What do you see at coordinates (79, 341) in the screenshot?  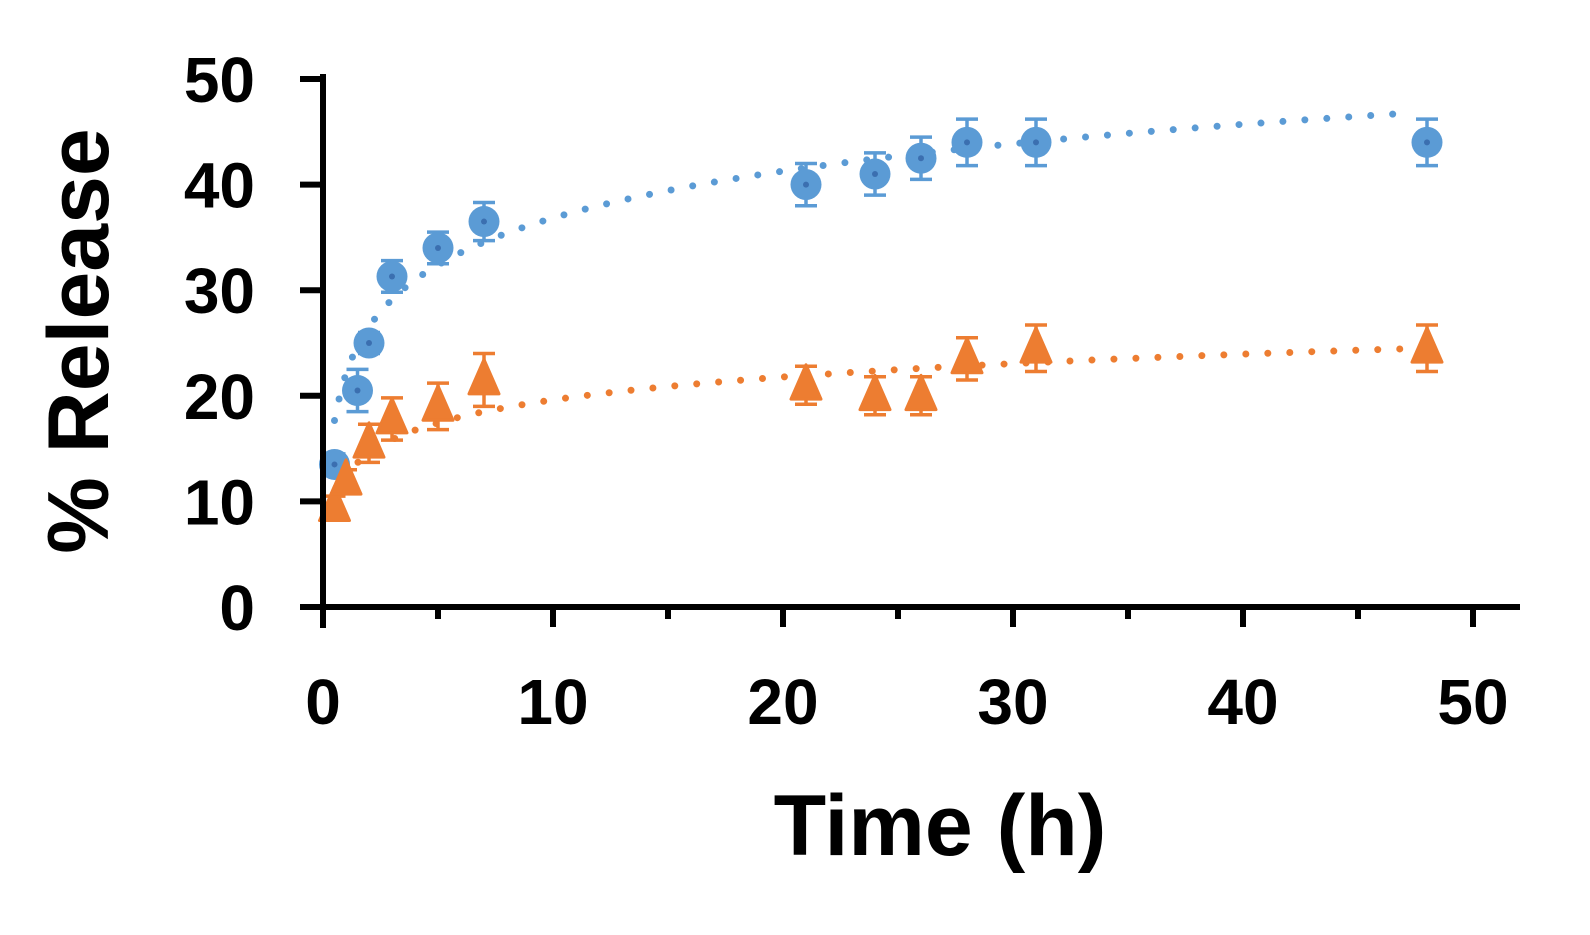 I see `y-axis-title: % Release` at bounding box center [79, 341].